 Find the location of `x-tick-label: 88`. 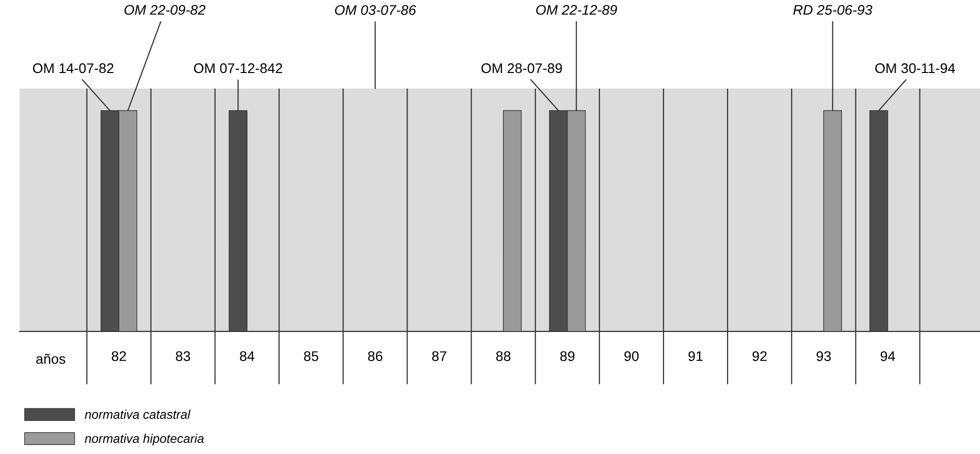

x-tick-label: 88 is located at coordinates (503, 356).